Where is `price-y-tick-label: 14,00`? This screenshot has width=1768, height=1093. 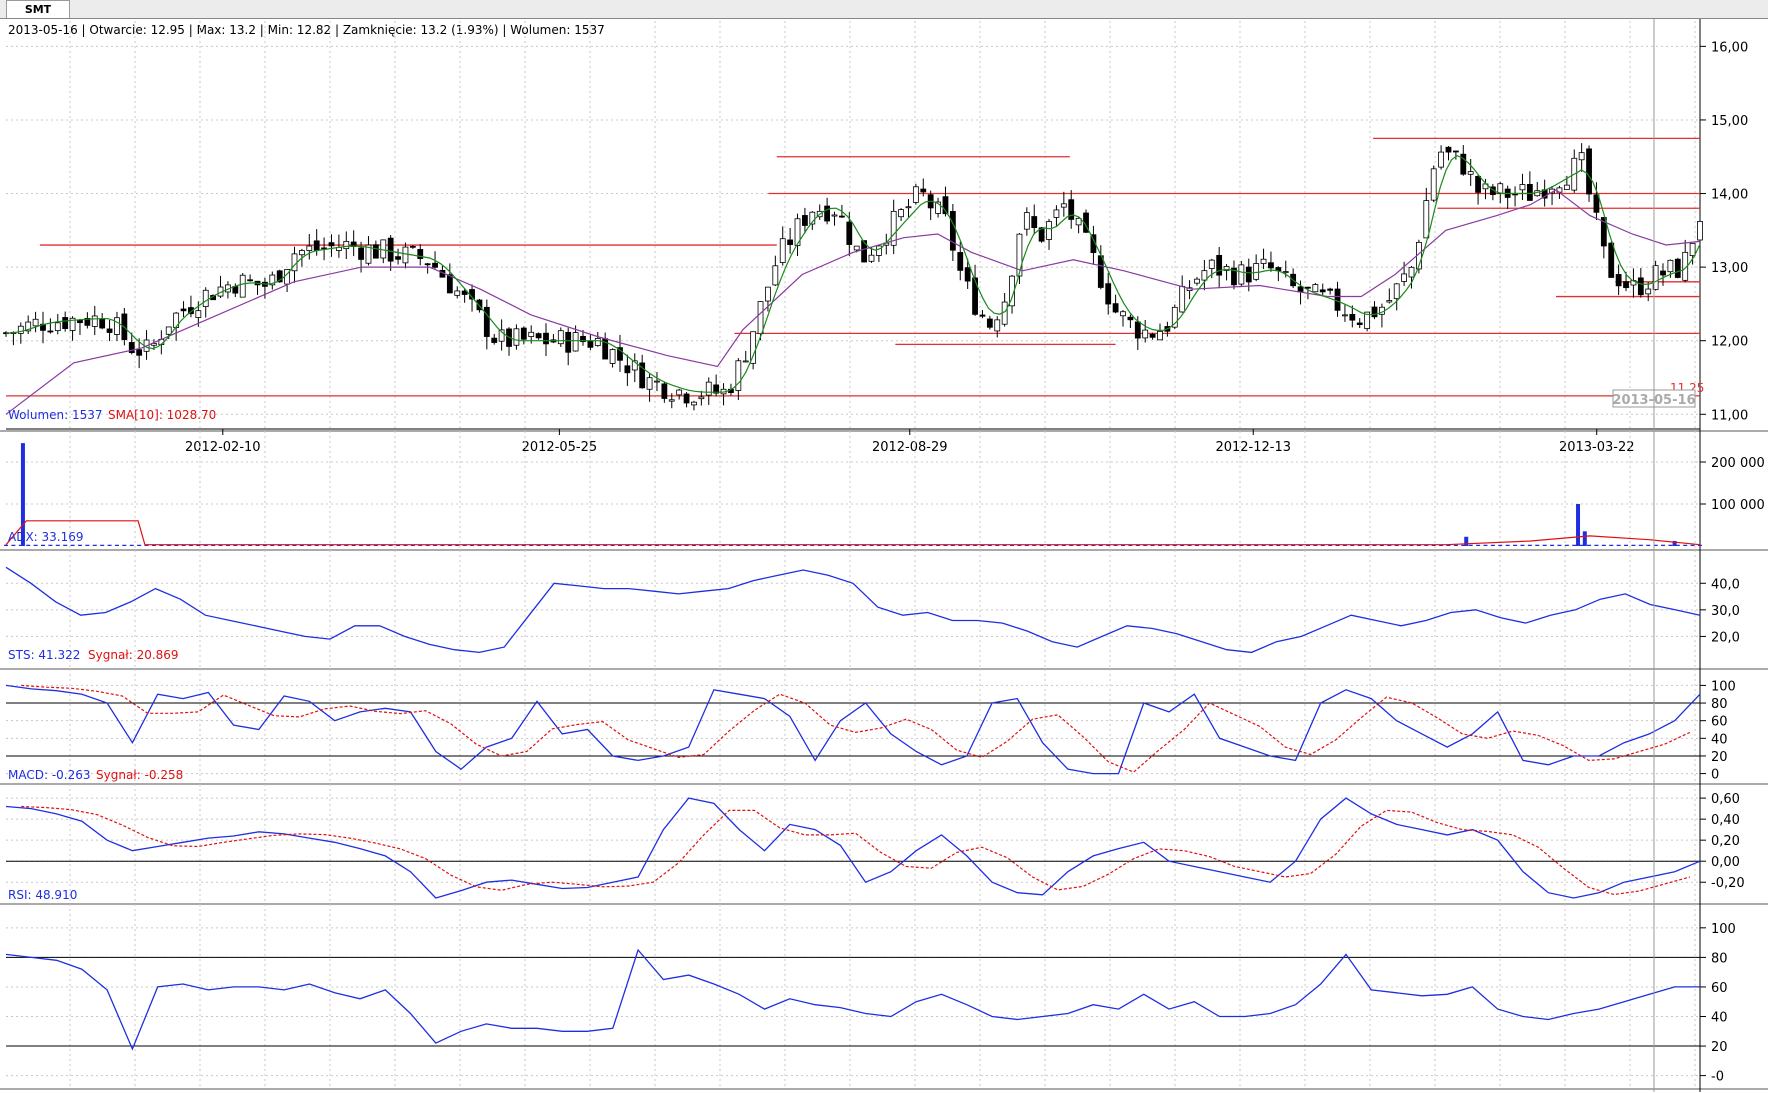
price-y-tick-label: 14,00 is located at coordinates (1729, 195).